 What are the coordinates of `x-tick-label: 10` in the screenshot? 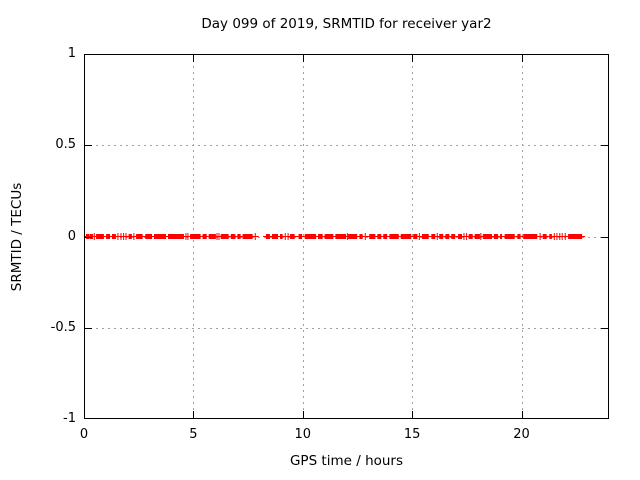 It's located at (303, 434).